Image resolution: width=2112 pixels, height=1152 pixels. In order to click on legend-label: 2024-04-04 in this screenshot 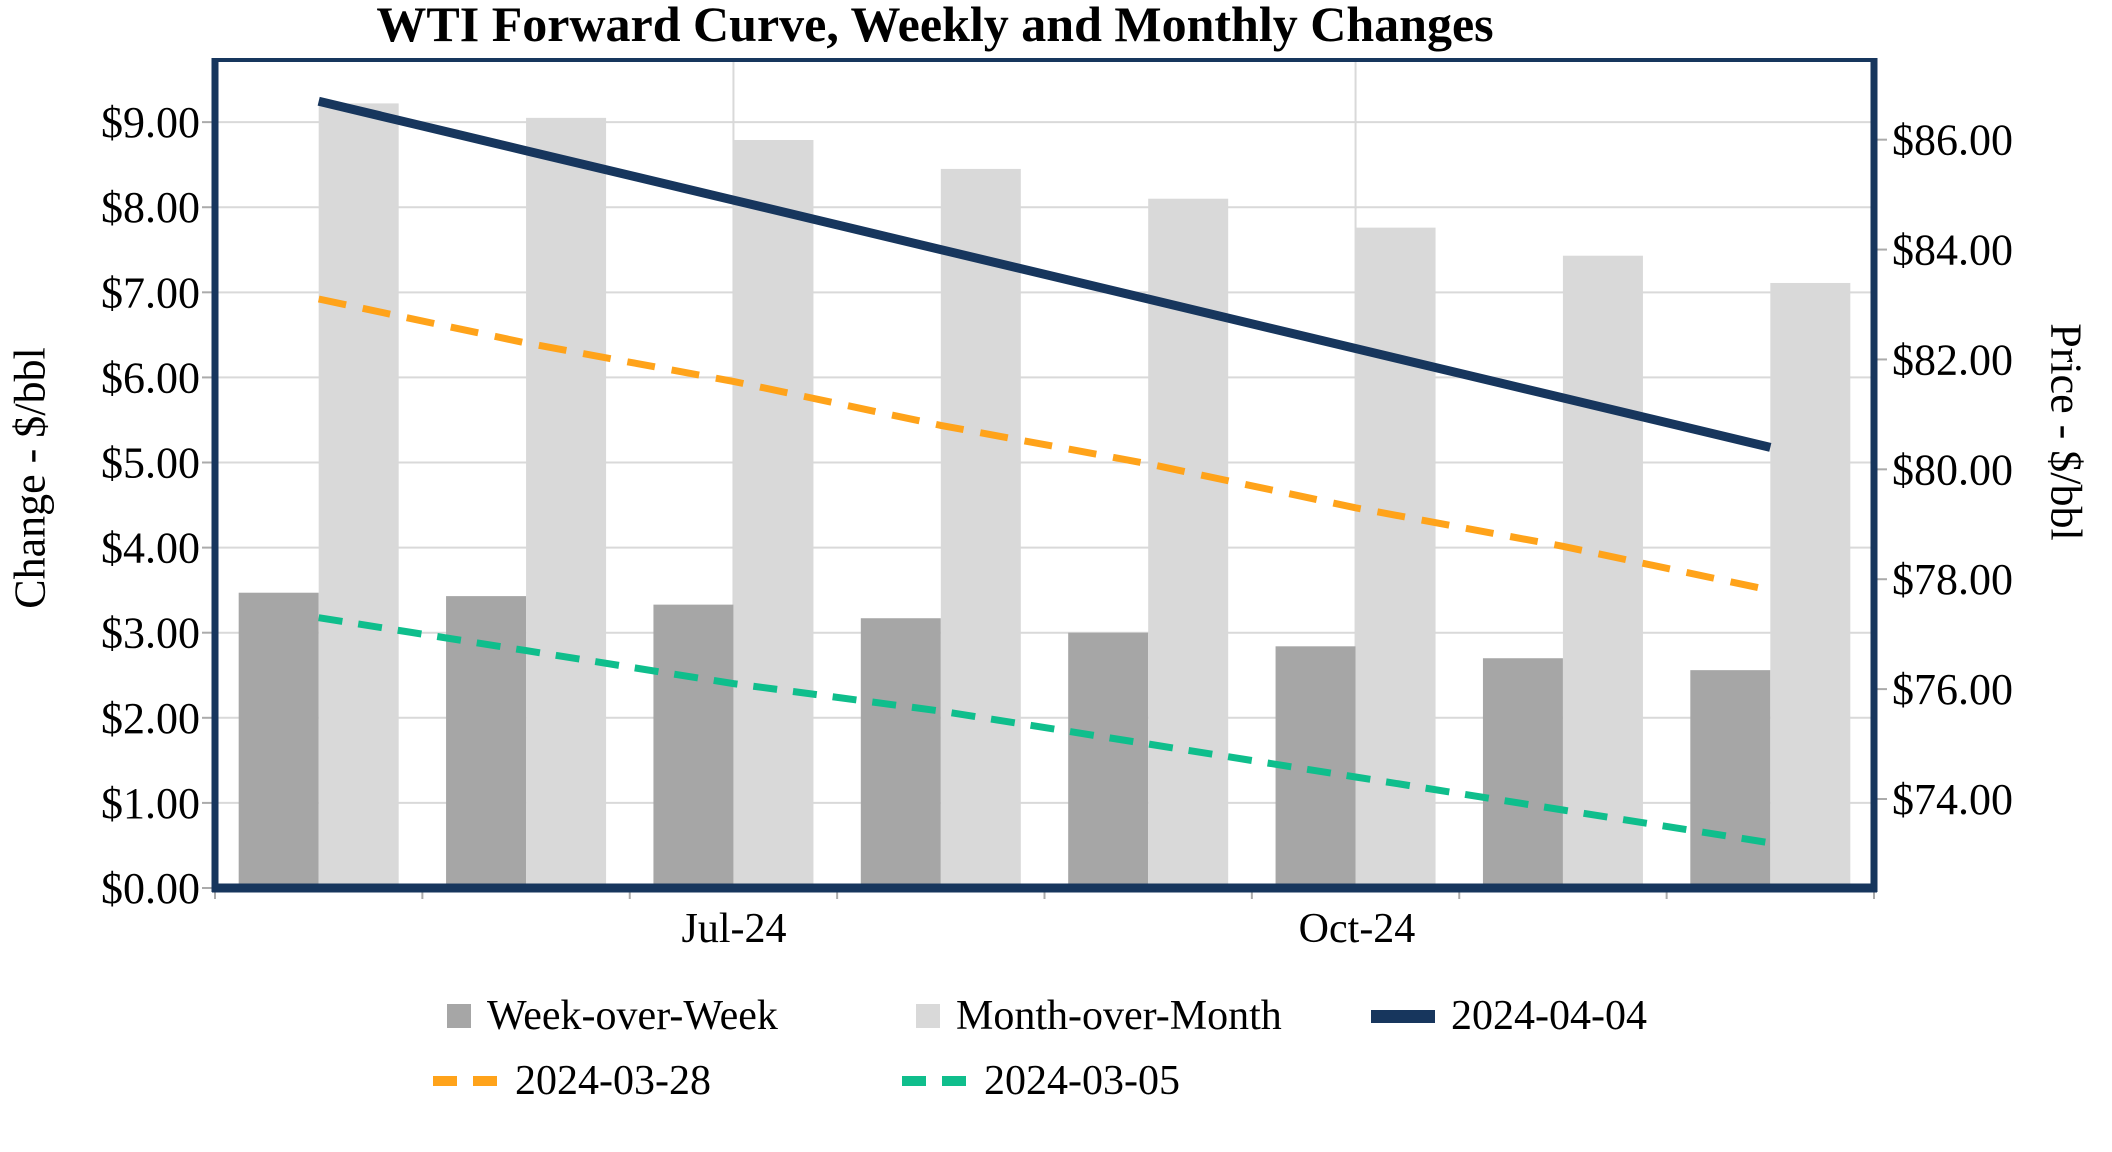, I will do `click(1549, 1016)`.